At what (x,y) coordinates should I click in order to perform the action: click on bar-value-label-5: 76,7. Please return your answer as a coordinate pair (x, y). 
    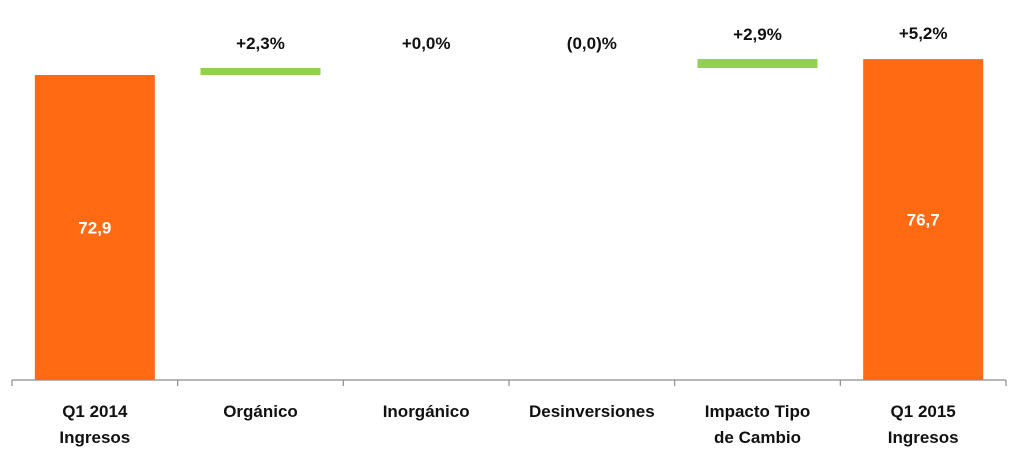
    Looking at the image, I should click on (923, 220).